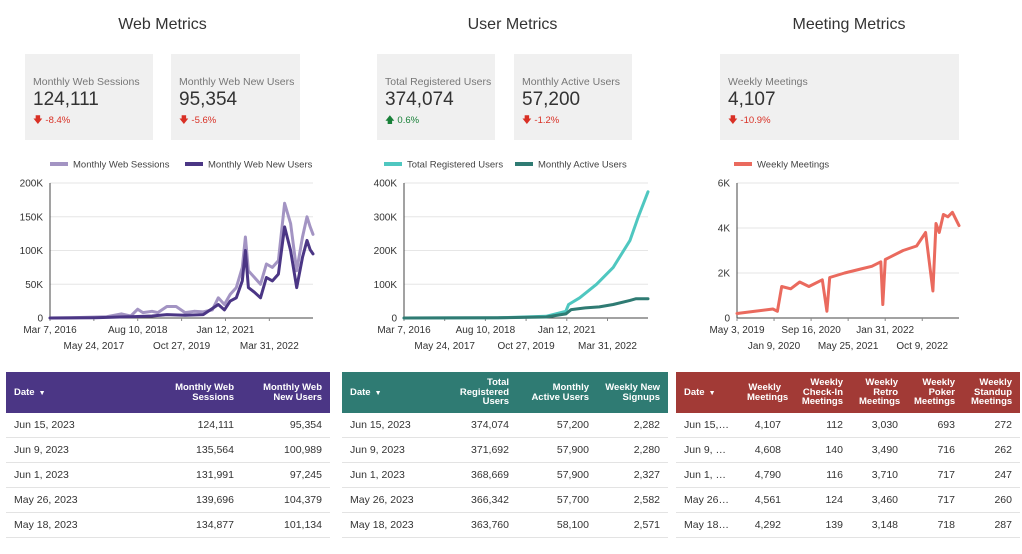 This screenshot has height=554, width=1022. What do you see at coordinates (386, 217) in the screenshot?
I see `y-tick-label: 300K` at bounding box center [386, 217].